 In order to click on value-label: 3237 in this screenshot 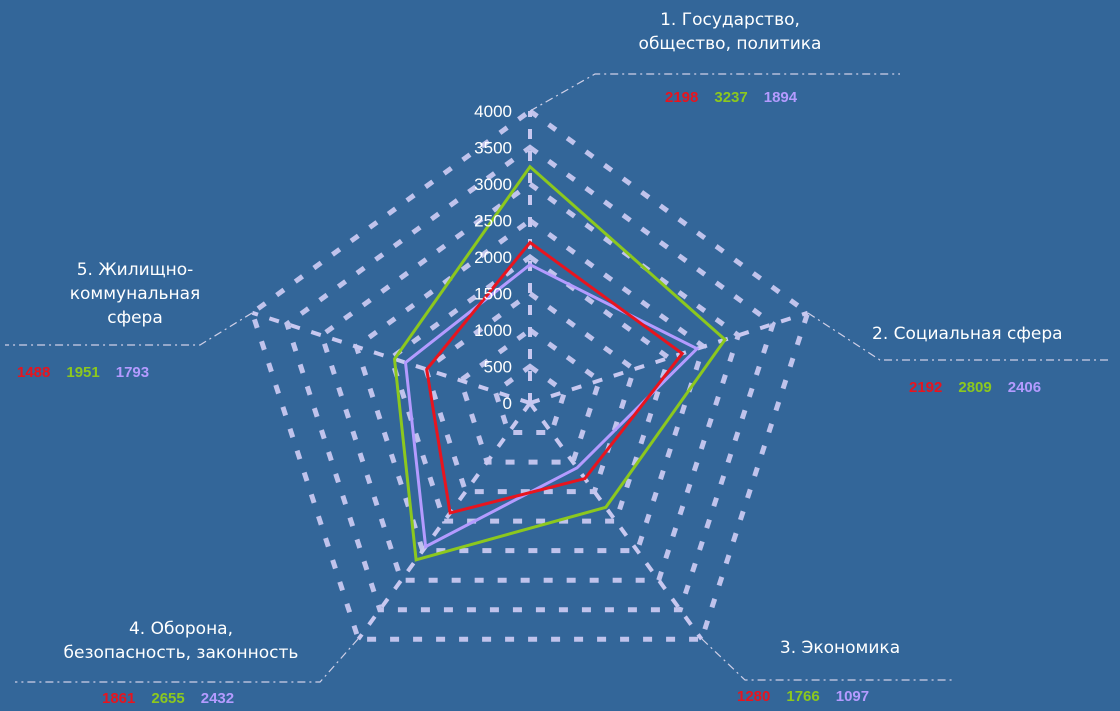, I will do `click(731, 97)`.